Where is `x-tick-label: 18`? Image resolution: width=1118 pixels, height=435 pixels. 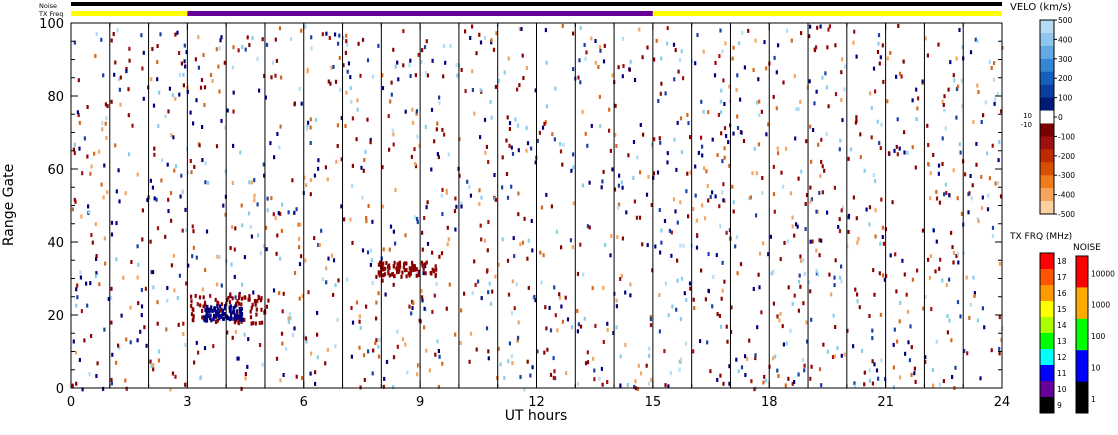
x-tick-label: 18 is located at coordinates (769, 402).